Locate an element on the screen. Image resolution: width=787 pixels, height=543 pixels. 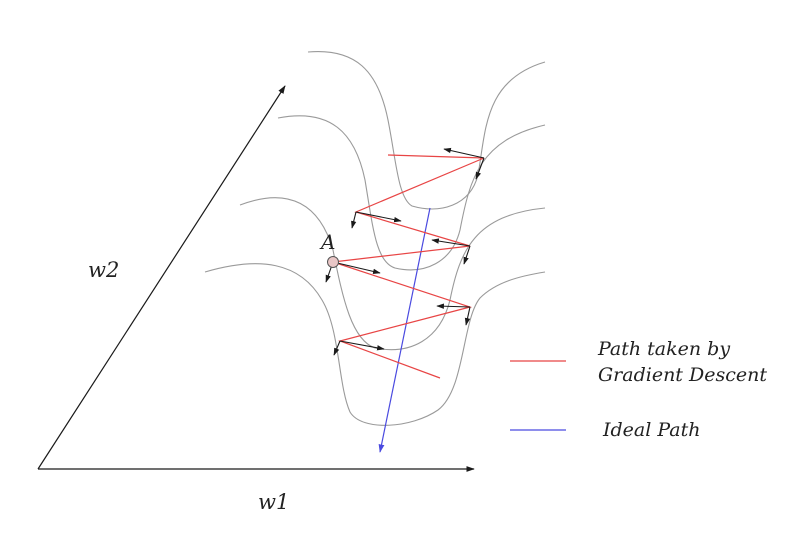
w2-axis-label: w2 is located at coordinates (104, 270).